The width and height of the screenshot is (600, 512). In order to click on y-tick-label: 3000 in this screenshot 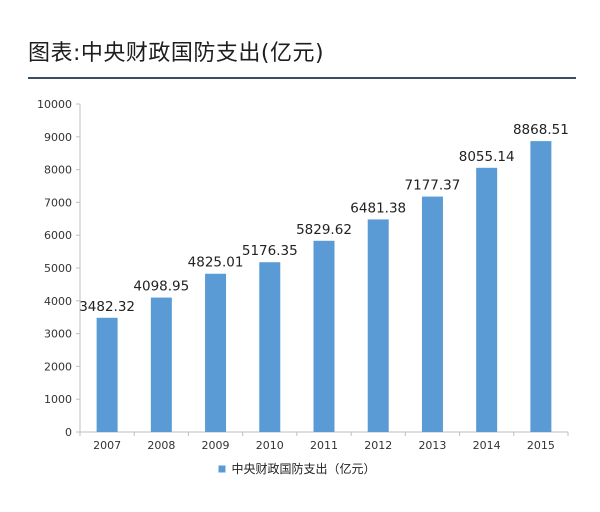, I will do `click(58, 334)`.